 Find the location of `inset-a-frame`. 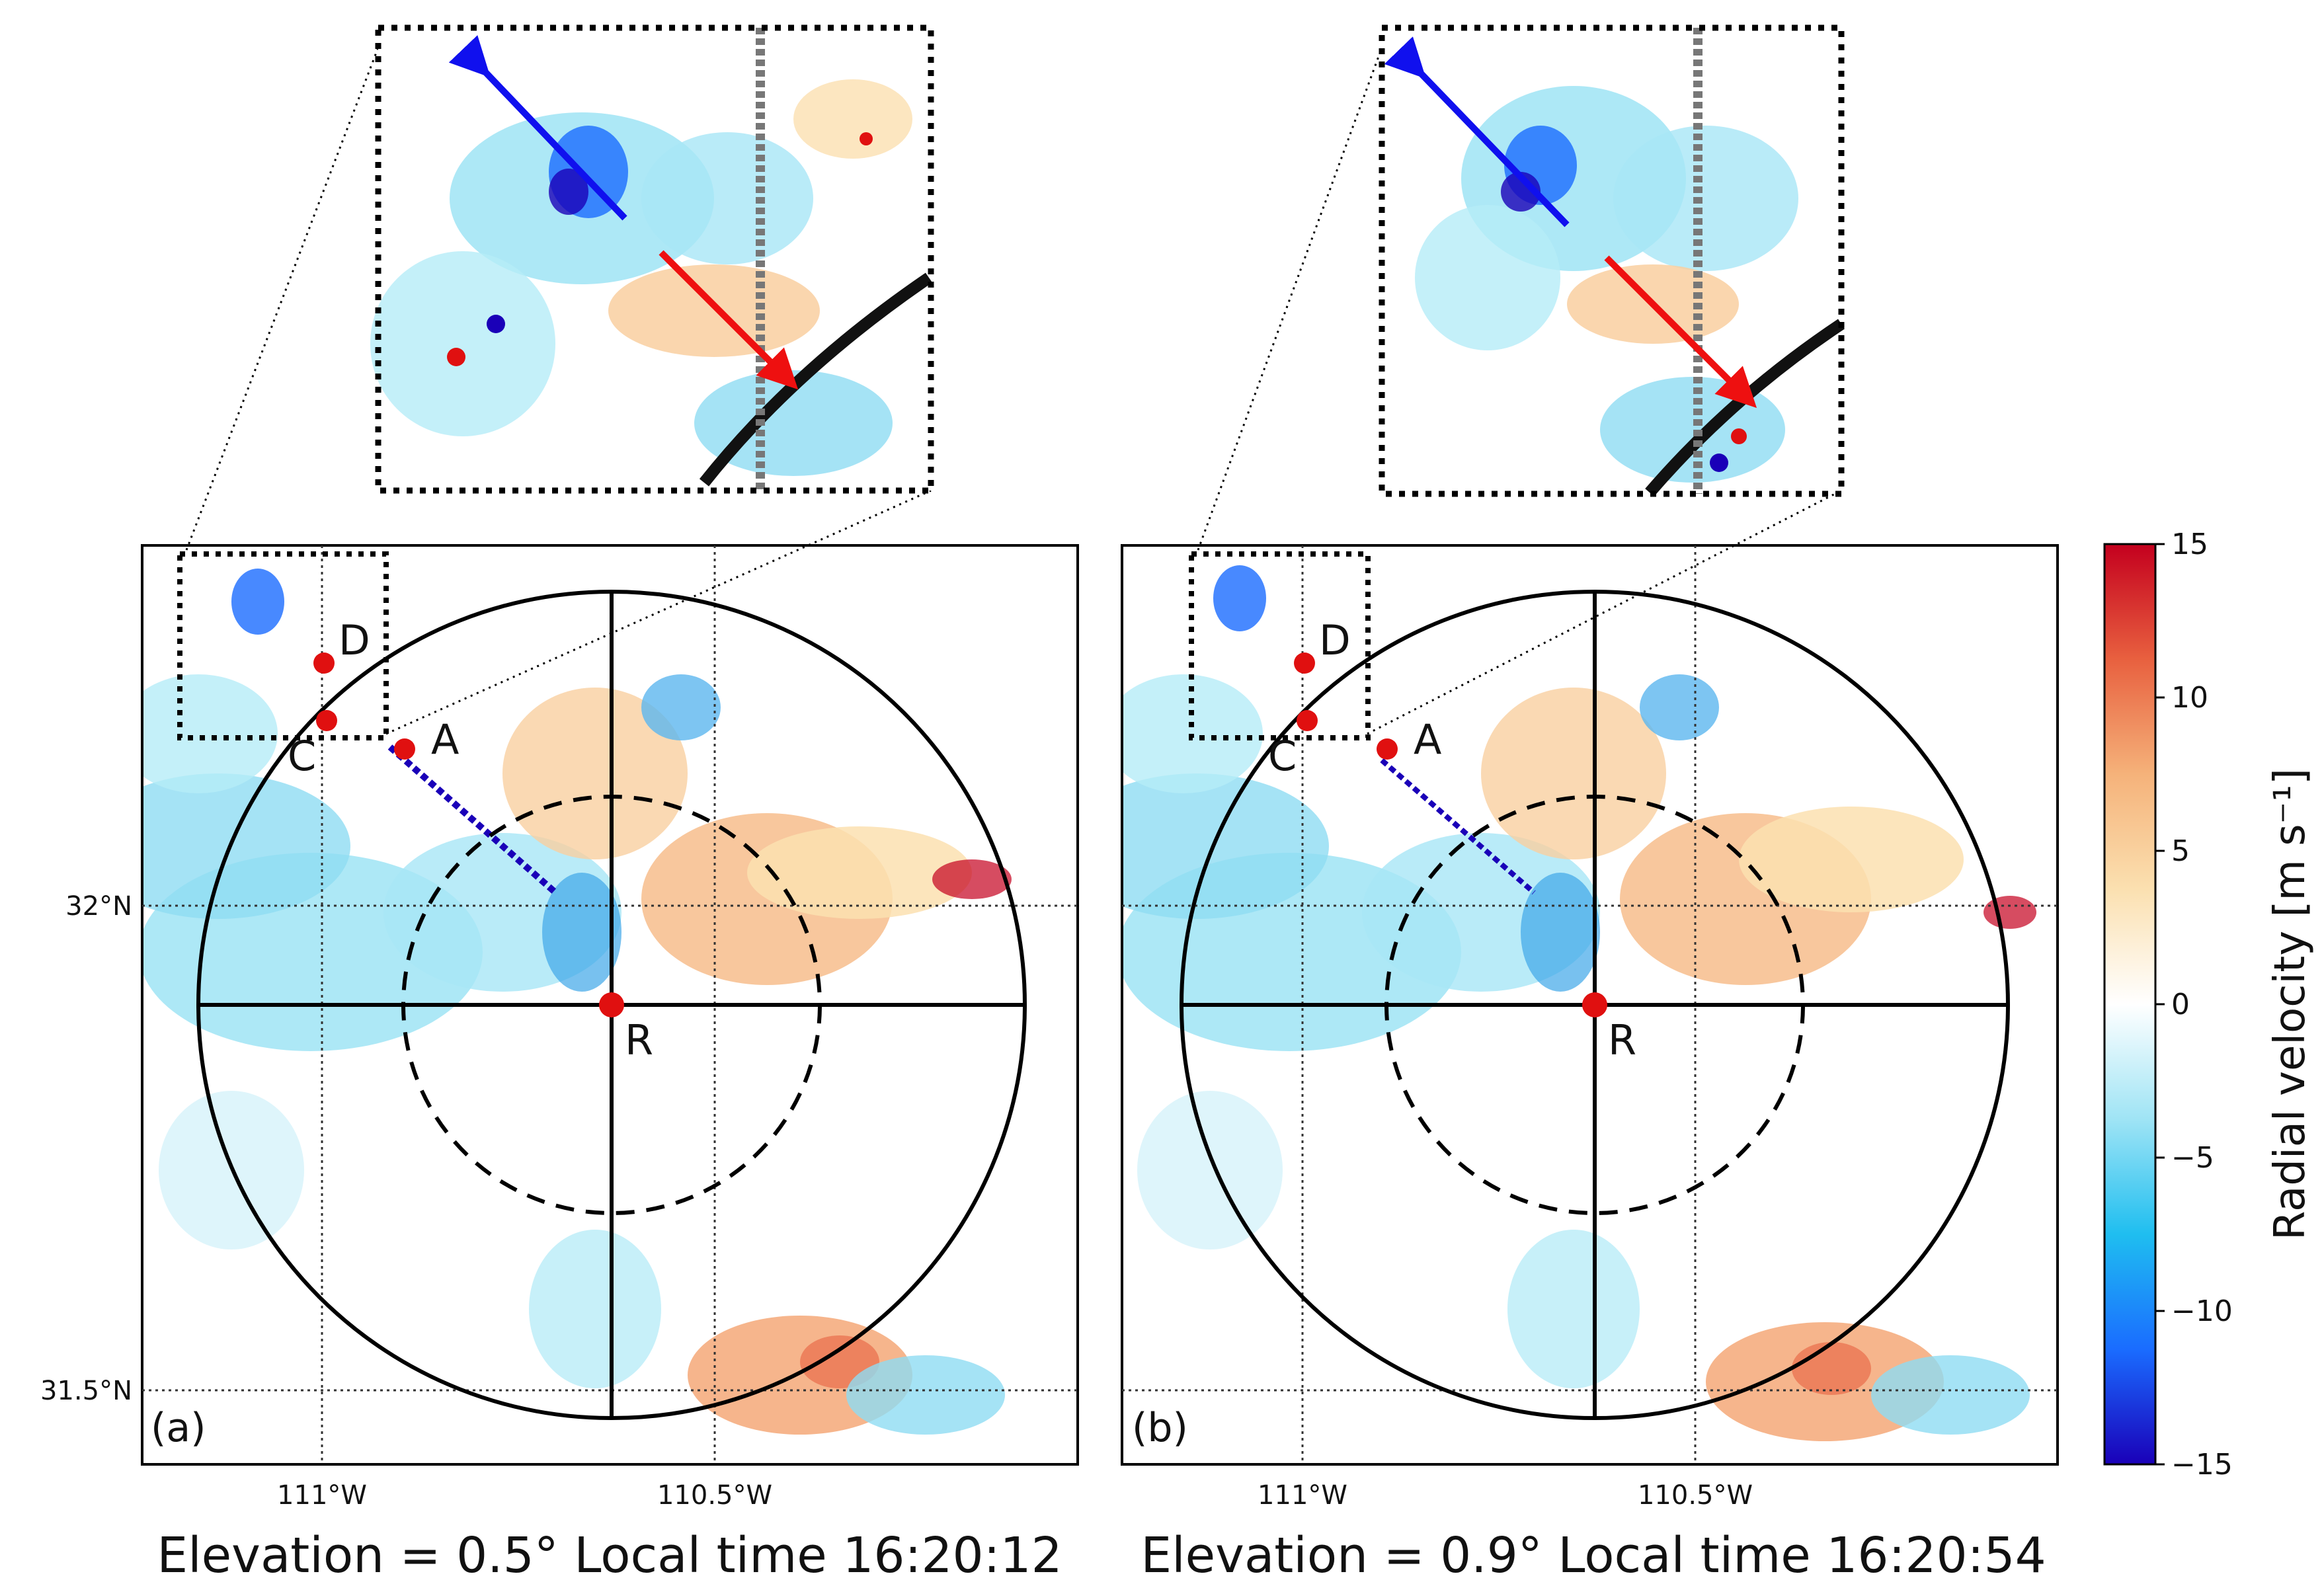

inset-a-frame is located at coordinates (654, 259).